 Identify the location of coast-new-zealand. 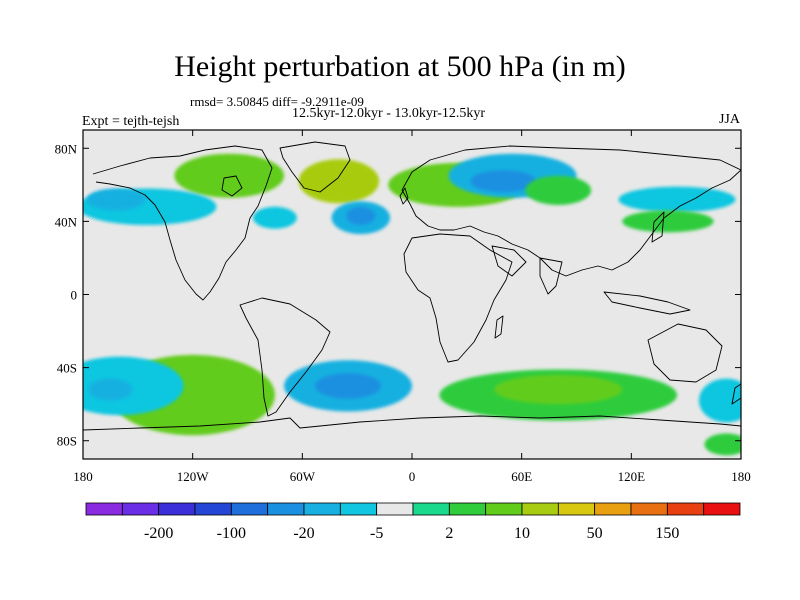
(736, 394).